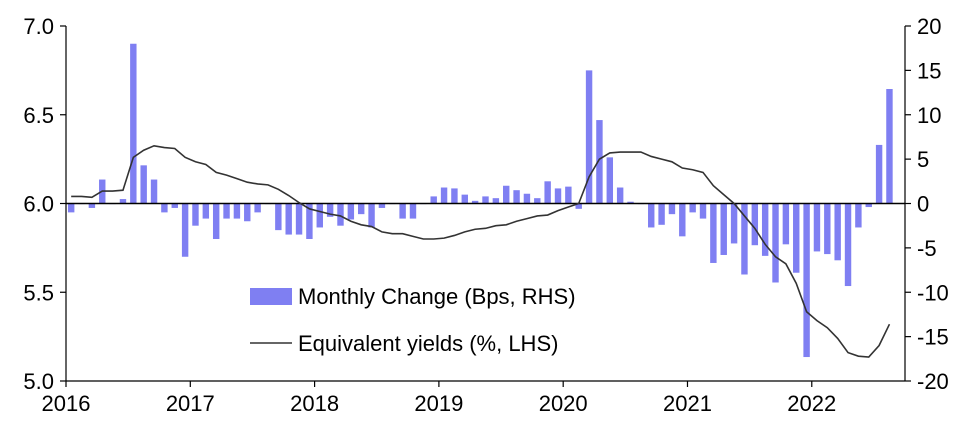 Image resolution: width=976 pixels, height=437 pixels. What do you see at coordinates (38, 115) in the screenshot?
I see `left-tick-label: 6.5` at bounding box center [38, 115].